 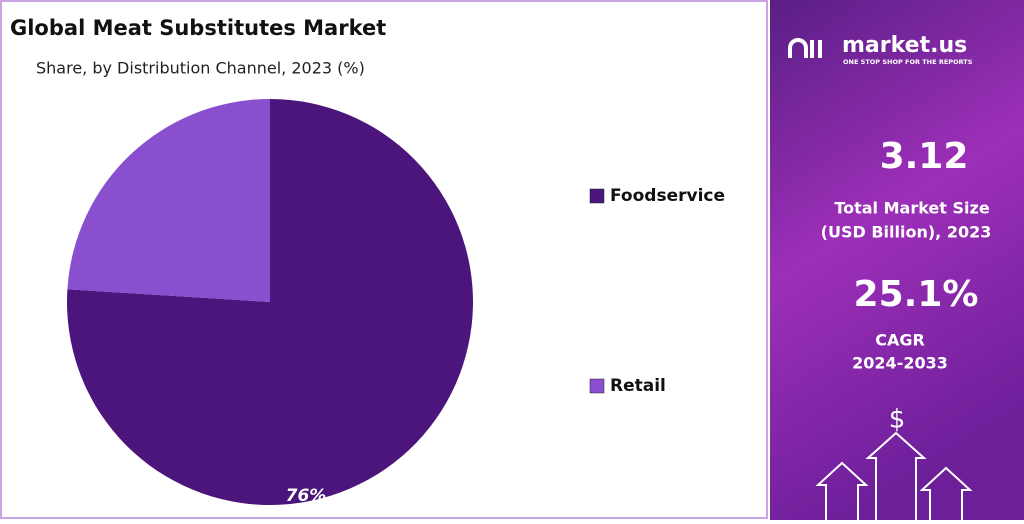 I want to click on market-size-label: (USD Billion), 2023, so click(x=906, y=232).